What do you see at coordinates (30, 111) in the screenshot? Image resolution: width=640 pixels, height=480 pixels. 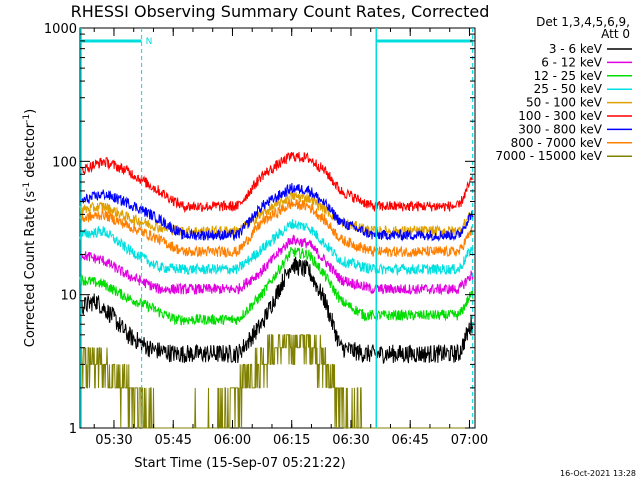 I see `y-axis-label-end: )` at bounding box center [30, 111].